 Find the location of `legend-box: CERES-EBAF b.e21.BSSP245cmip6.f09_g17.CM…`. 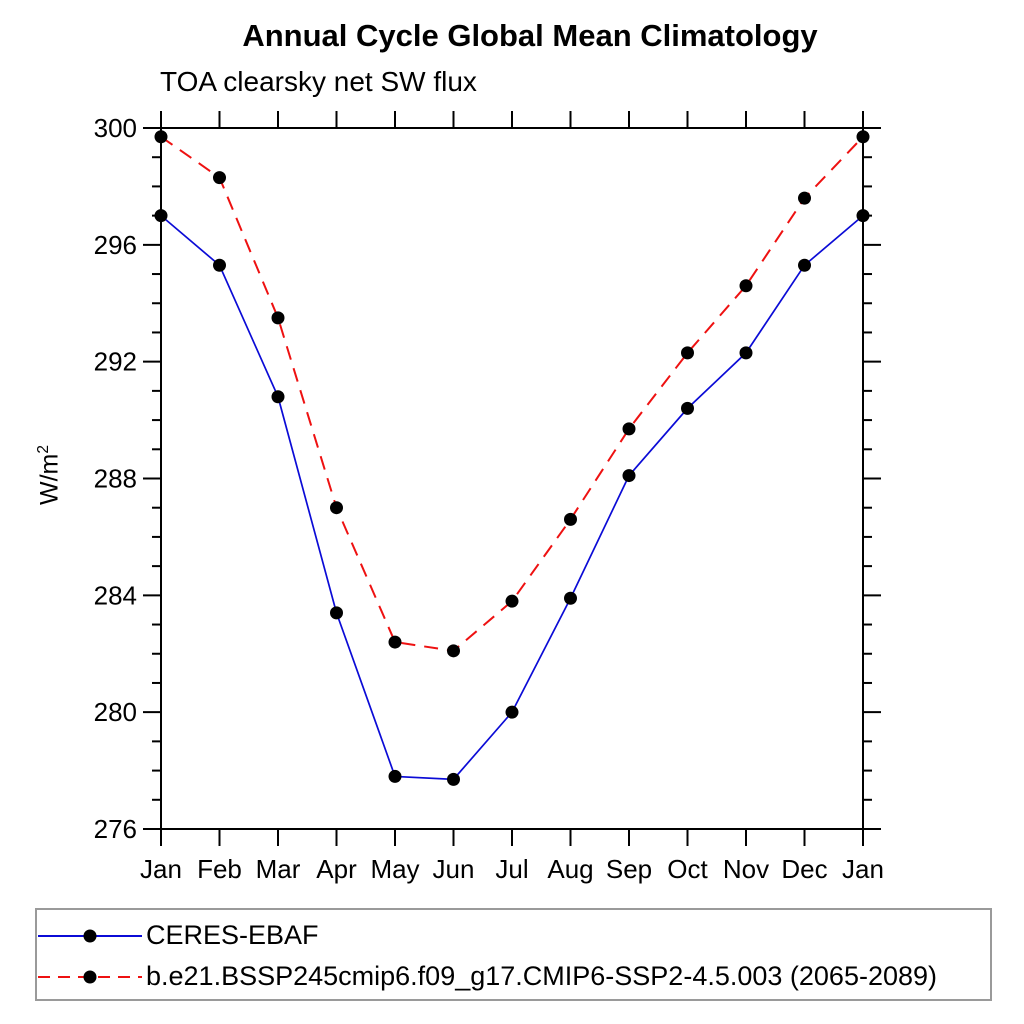

legend-box: CERES-EBAF b.e21.BSSP245cmip6.f09_g17.CM… is located at coordinates (513, 954).